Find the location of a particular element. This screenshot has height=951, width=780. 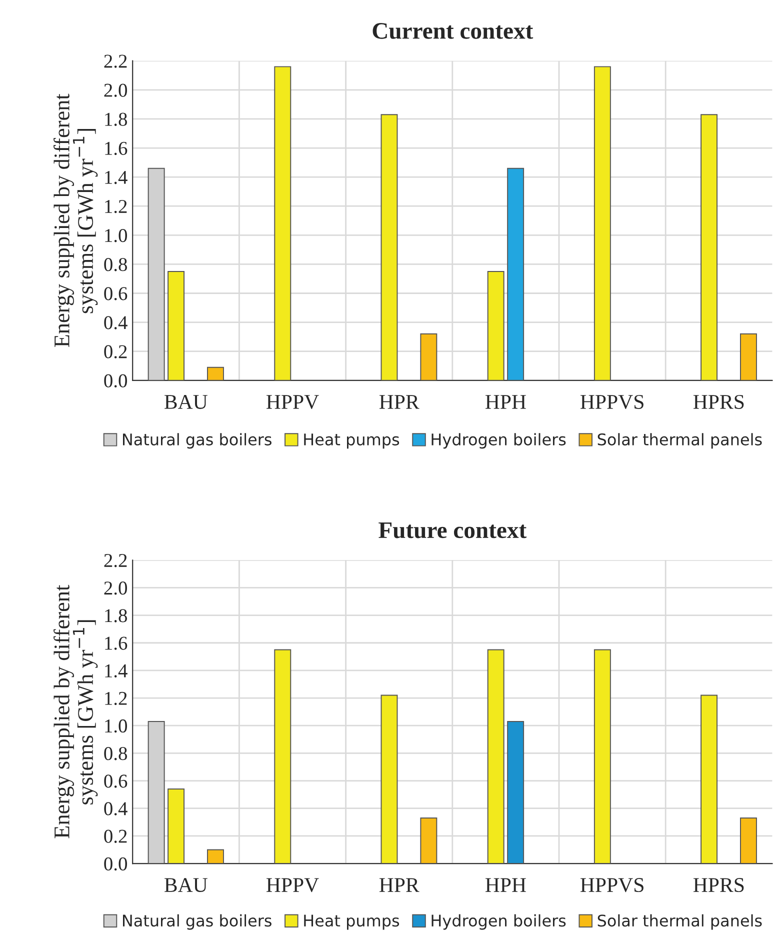

chart-title: Future context is located at coordinates (452, 530).